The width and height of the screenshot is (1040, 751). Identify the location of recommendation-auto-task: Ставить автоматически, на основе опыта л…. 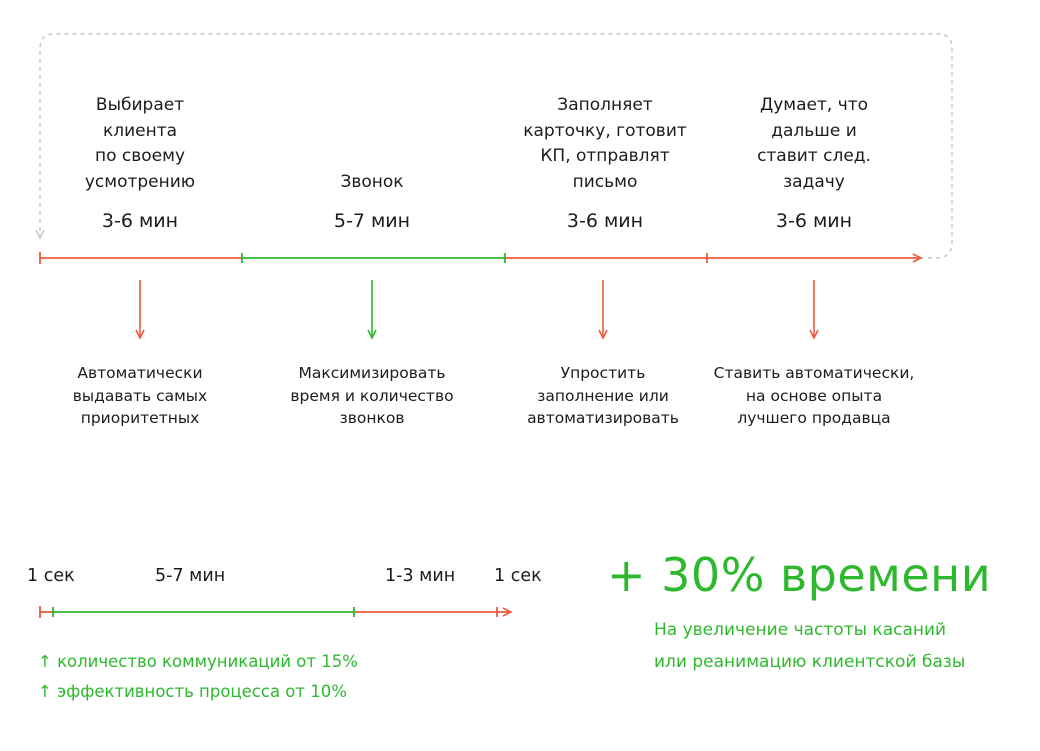
(814, 395).